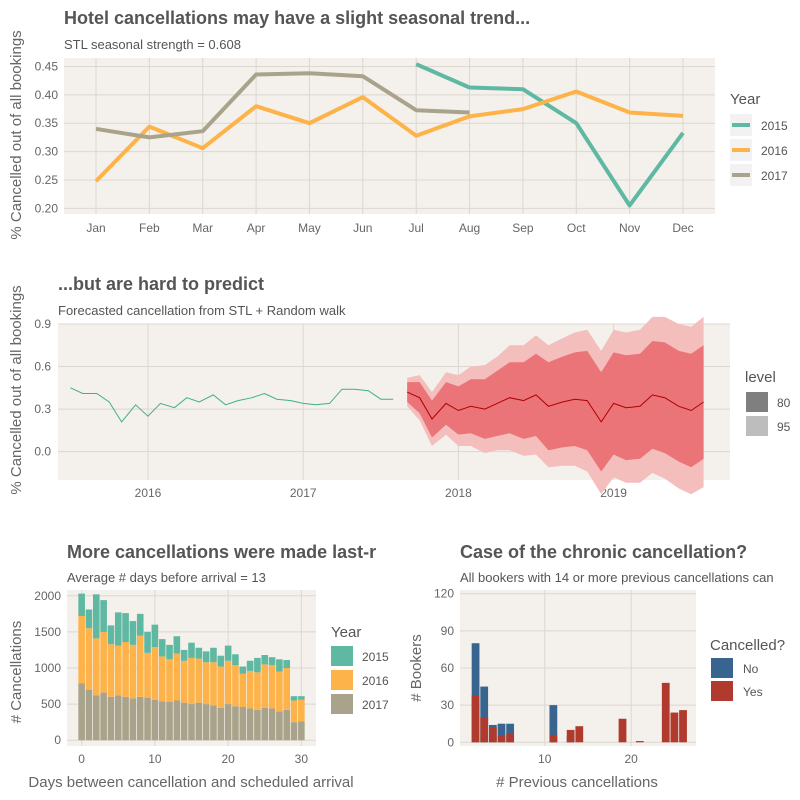 This screenshot has width=800, height=800. What do you see at coordinates (448, 631) in the screenshot?
I see `y-tick-label: 90` at bounding box center [448, 631].